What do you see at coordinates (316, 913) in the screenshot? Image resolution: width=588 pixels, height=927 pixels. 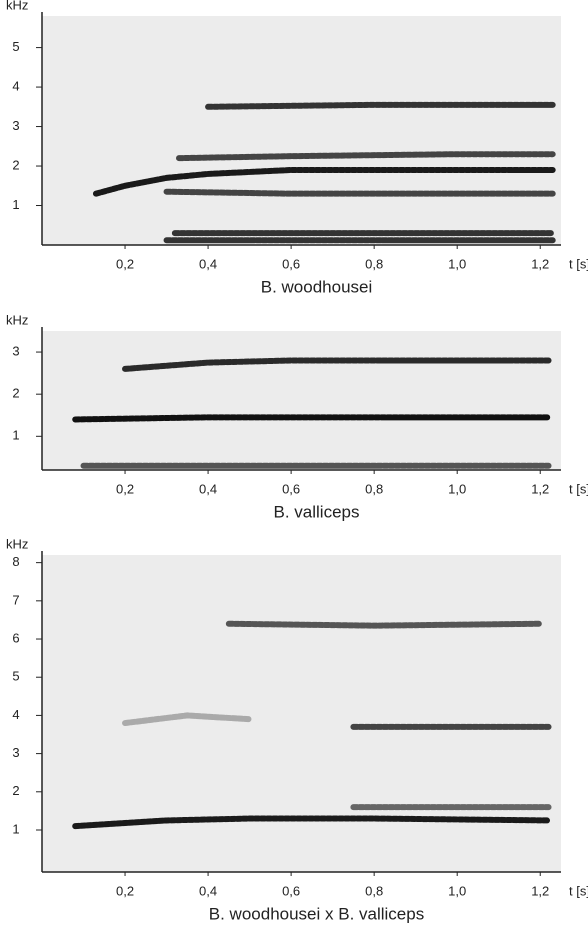 I see `caption: B. woodhousei x B. valliceps` at bounding box center [316, 913].